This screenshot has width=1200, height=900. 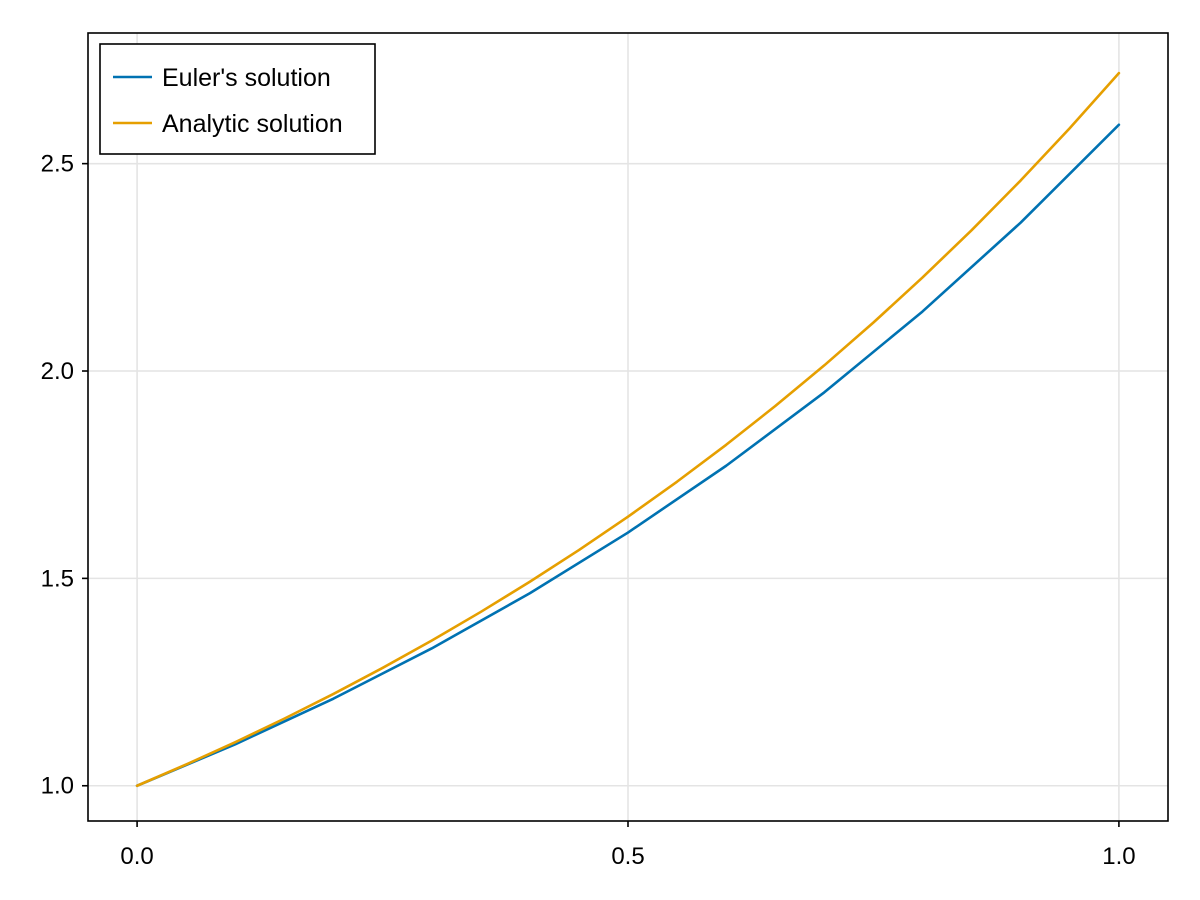 I want to click on x-tick-label: 0.0, so click(x=136, y=856).